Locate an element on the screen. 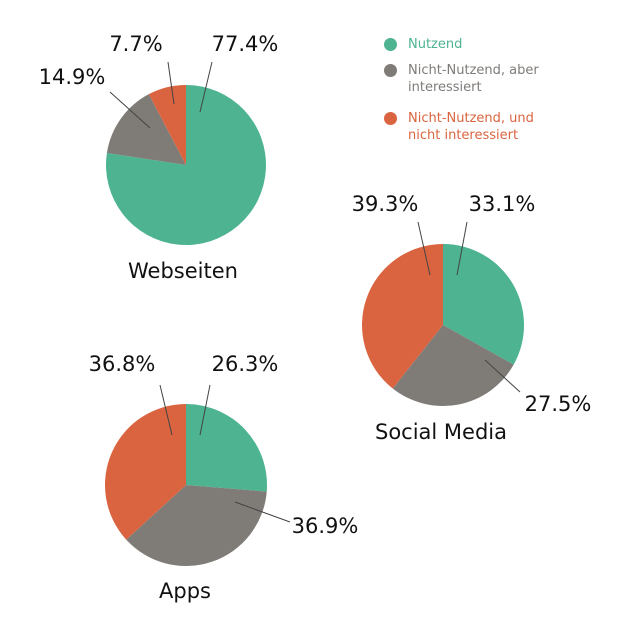 The width and height of the screenshot is (630, 630). legend-item: Nicht-Nutzend, und nicht interessiert is located at coordinates (468, 127).